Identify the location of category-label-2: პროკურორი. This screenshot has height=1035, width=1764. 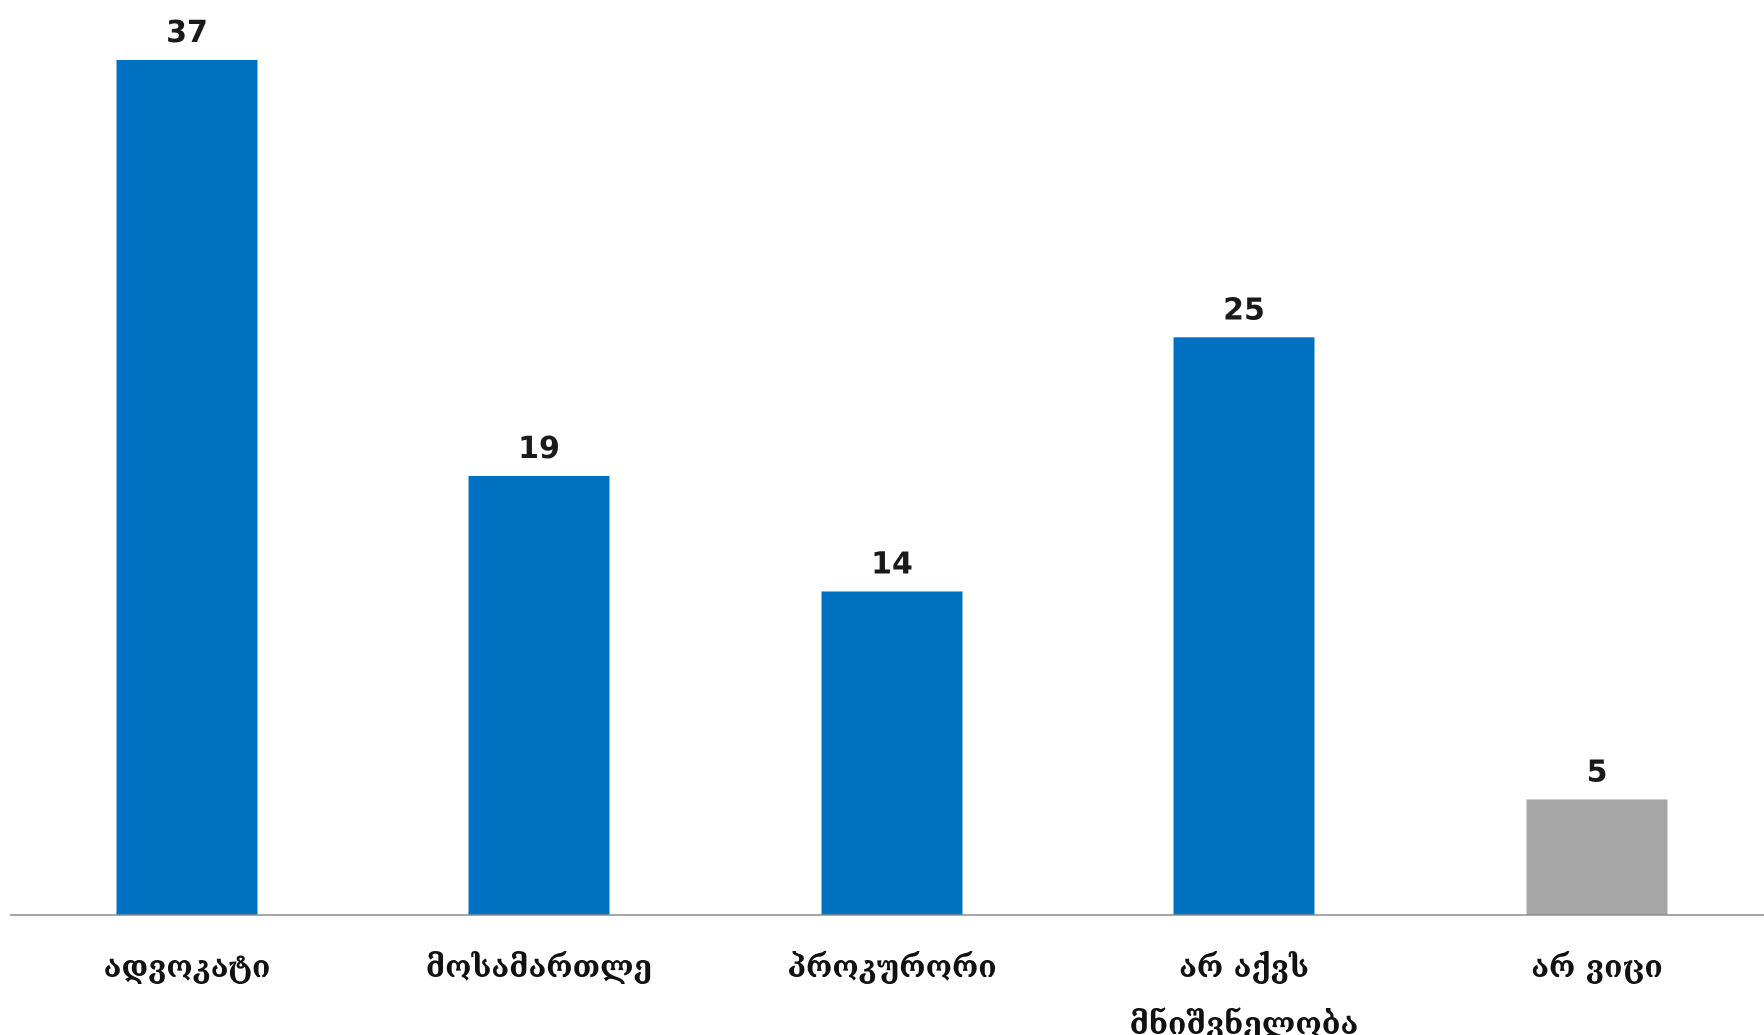
(891, 967).